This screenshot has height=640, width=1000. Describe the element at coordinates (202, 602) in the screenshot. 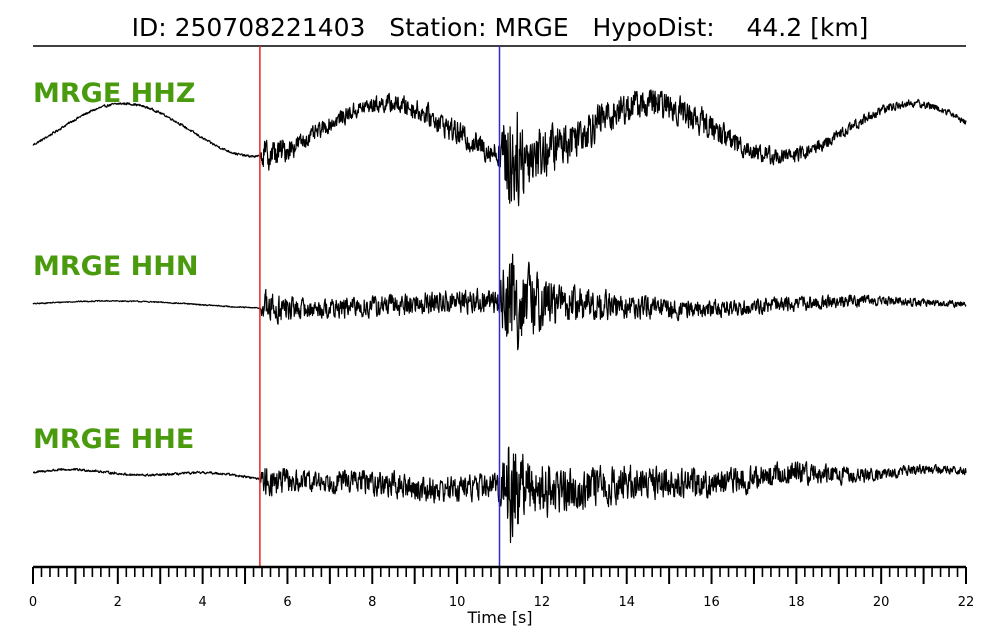

I see `tick-label: 4` at that location.